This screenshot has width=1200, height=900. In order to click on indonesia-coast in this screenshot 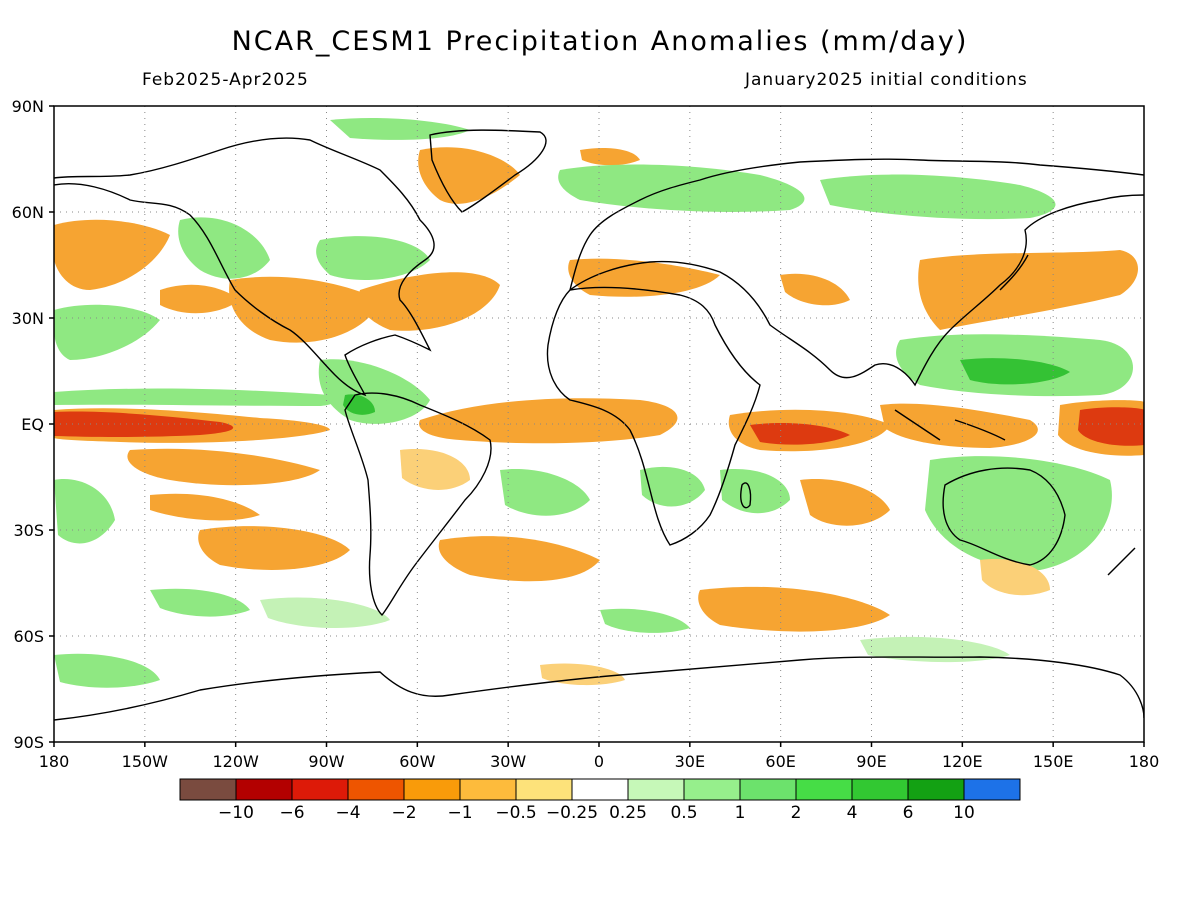, I will do `click(950, 425)`.